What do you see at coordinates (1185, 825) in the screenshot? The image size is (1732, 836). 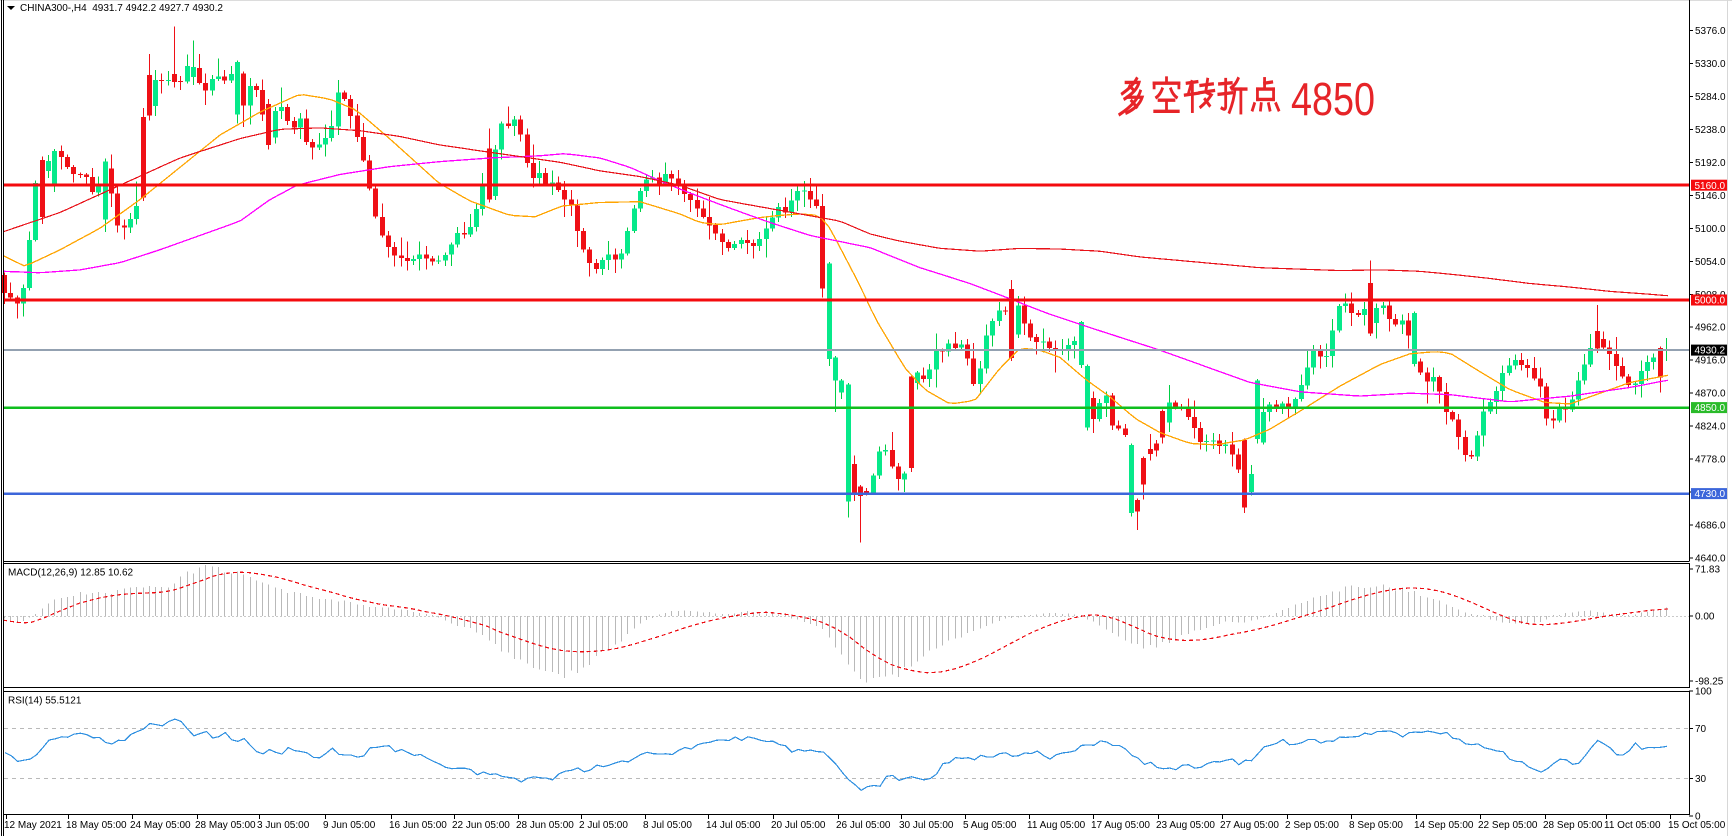 I see `svg-text: 23 Aug 05:00` at bounding box center [1185, 825].